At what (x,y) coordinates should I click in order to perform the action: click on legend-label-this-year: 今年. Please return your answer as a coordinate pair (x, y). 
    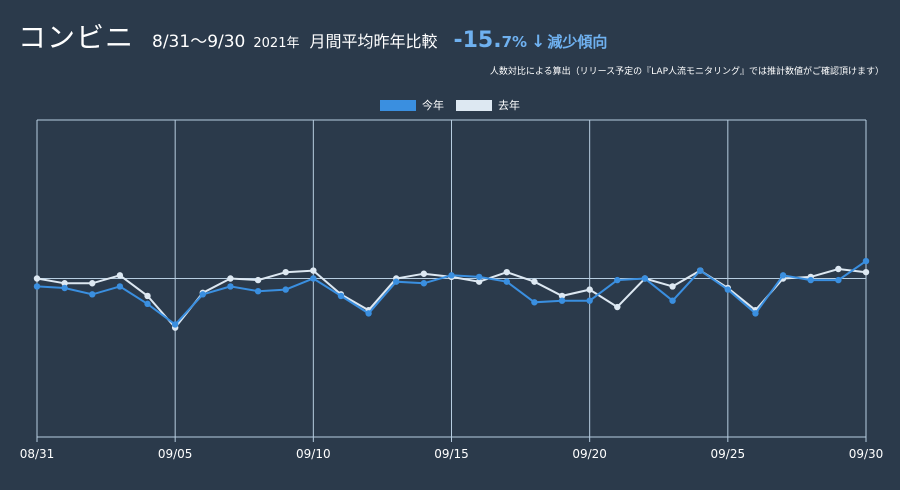
    Looking at the image, I should click on (433, 105).